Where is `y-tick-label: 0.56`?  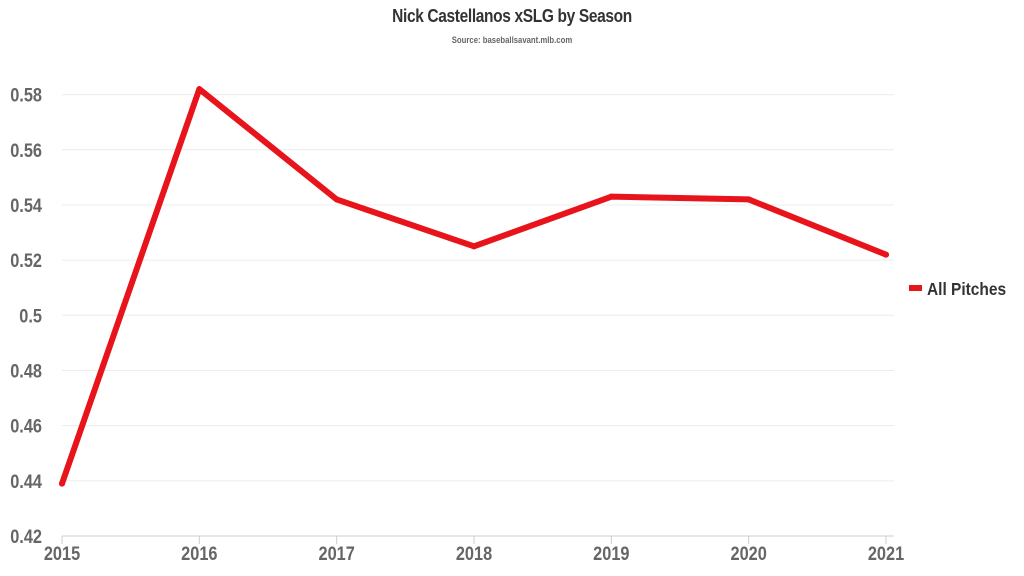 y-tick-label: 0.56 is located at coordinates (26, 150).